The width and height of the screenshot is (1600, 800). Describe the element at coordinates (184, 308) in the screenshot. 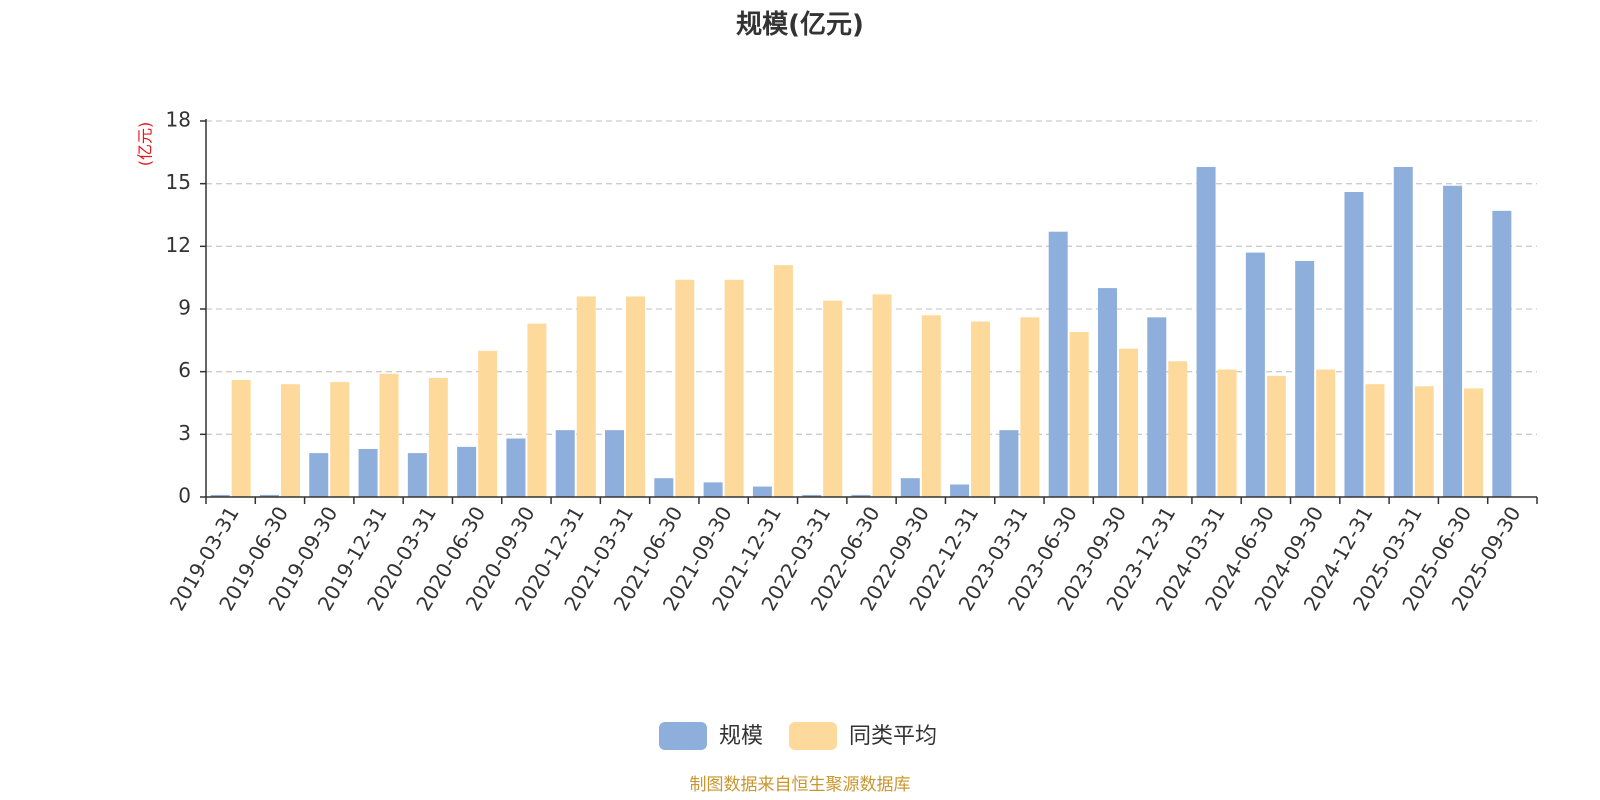

I see `y-tick-label: 9` at that location.